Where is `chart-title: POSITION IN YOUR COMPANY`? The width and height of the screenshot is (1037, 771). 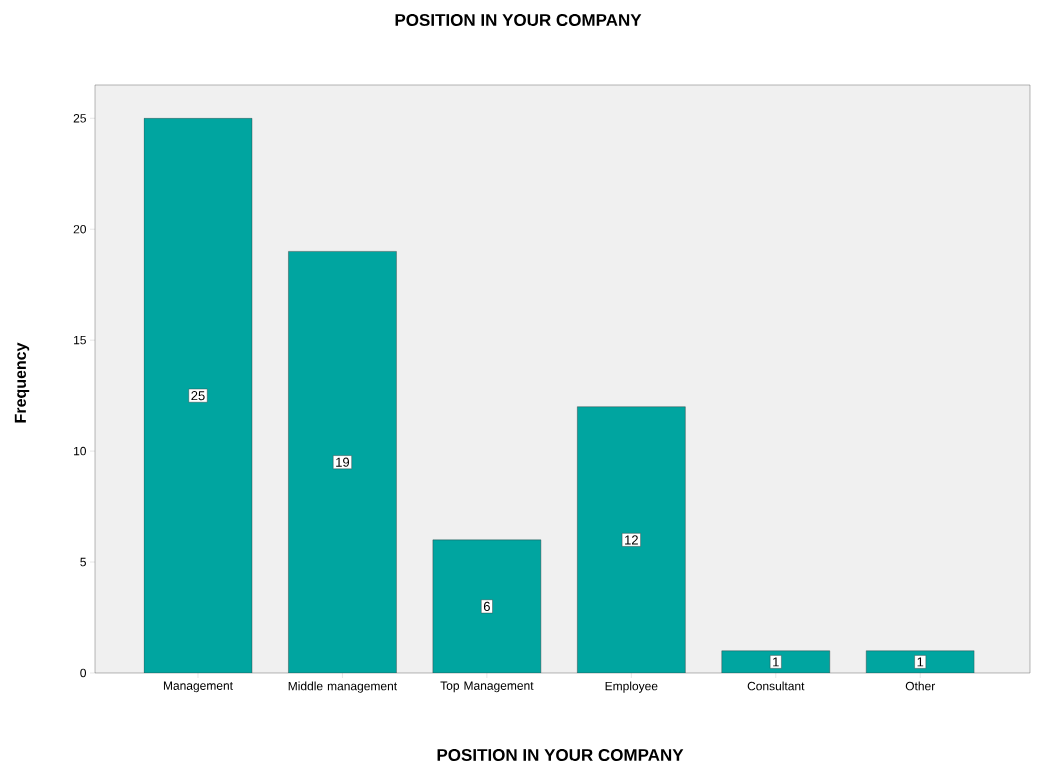
chart-title: POSITION IN YOUR COMPANY is located at coordinates (518, 20).